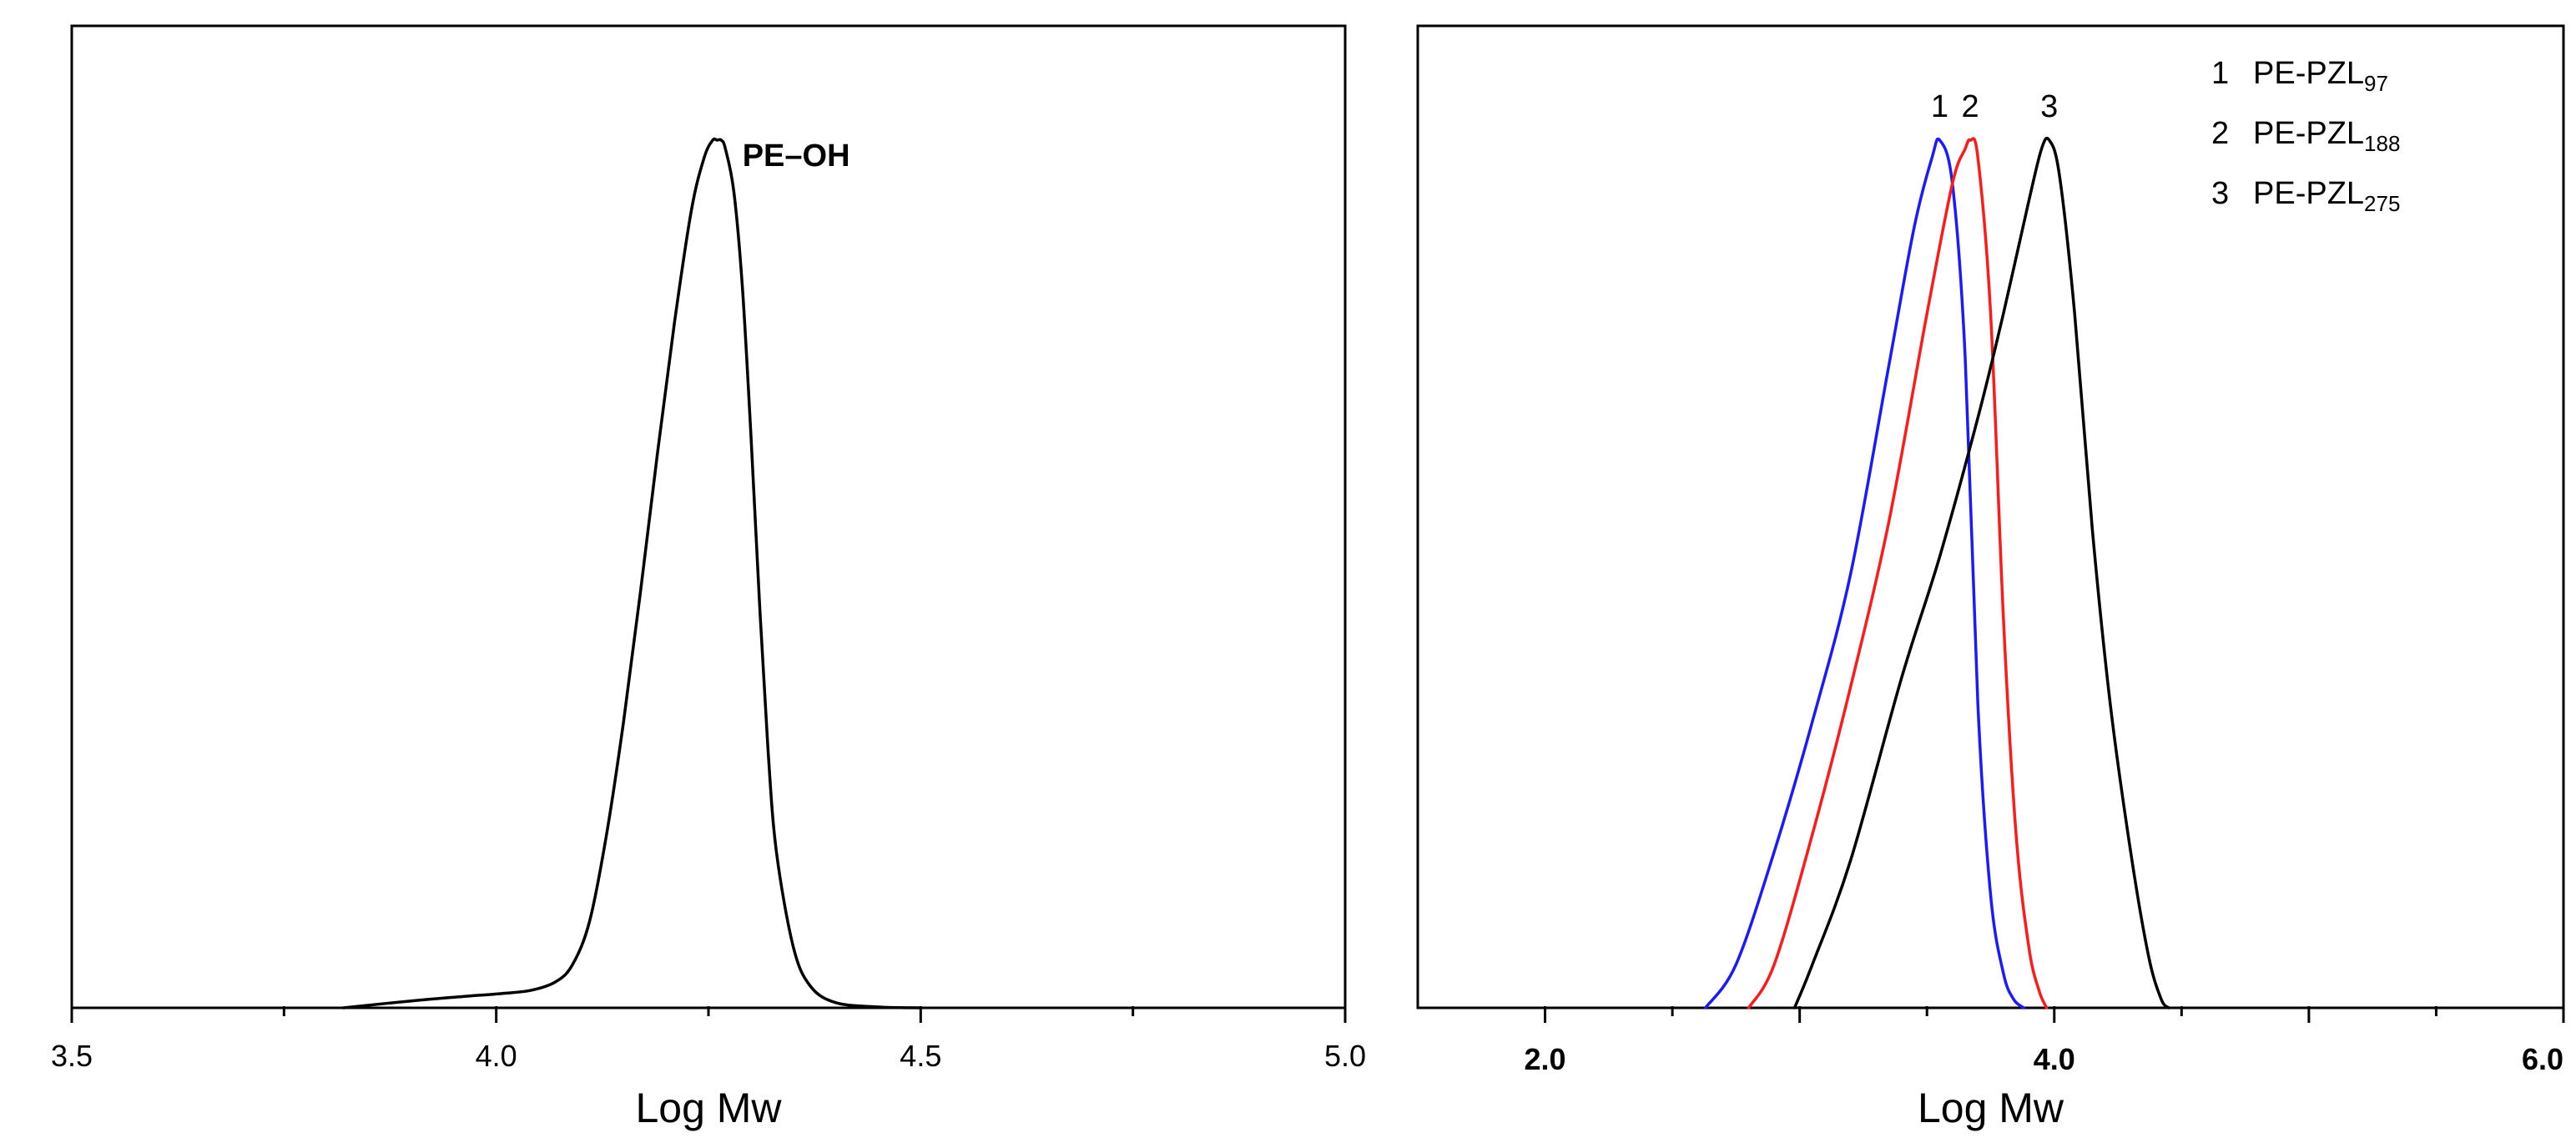 This screenshot has height=1148, width=2576. What do you see at coordinates (2382, 203) in the screenshot?
I see `legend-entry-subscript: 275` at bounding box center [2382, 203].